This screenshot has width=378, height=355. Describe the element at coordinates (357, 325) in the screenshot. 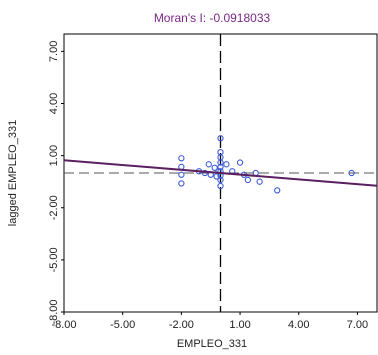

I see `x-tick-label: 7.00` at that location.